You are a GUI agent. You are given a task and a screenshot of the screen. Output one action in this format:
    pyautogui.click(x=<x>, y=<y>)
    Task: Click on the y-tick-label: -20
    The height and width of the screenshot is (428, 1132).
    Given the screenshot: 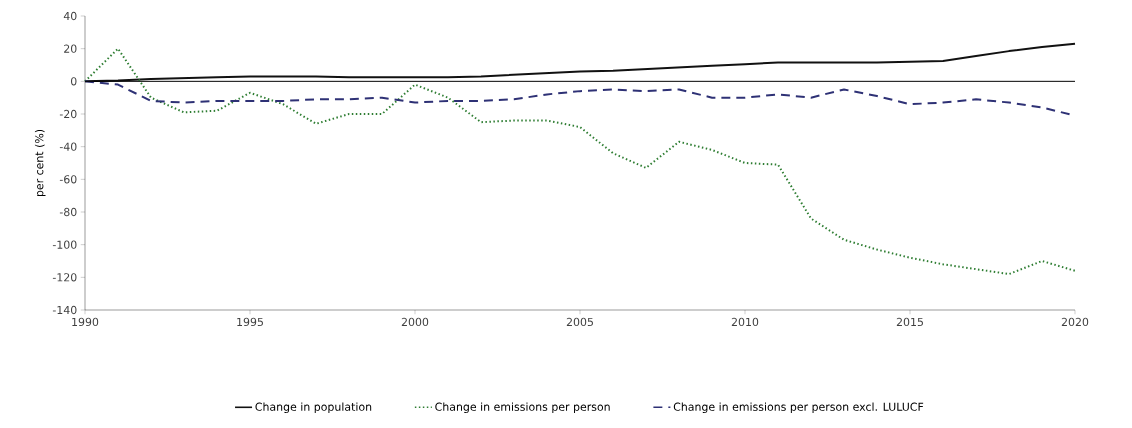 What is the action you would take?
    pyautogui.click(x=68, y=114)
    